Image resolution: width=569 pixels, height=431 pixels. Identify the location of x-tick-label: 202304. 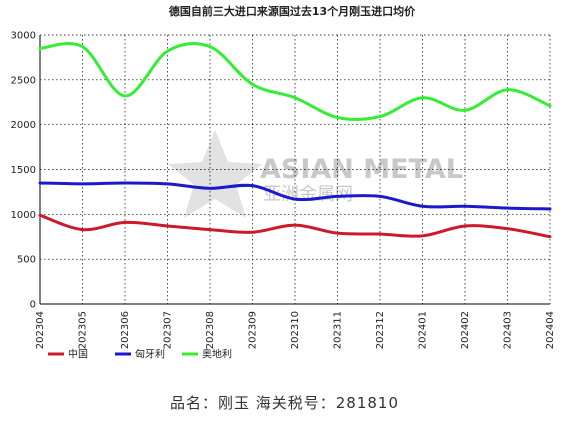
(40, 330).